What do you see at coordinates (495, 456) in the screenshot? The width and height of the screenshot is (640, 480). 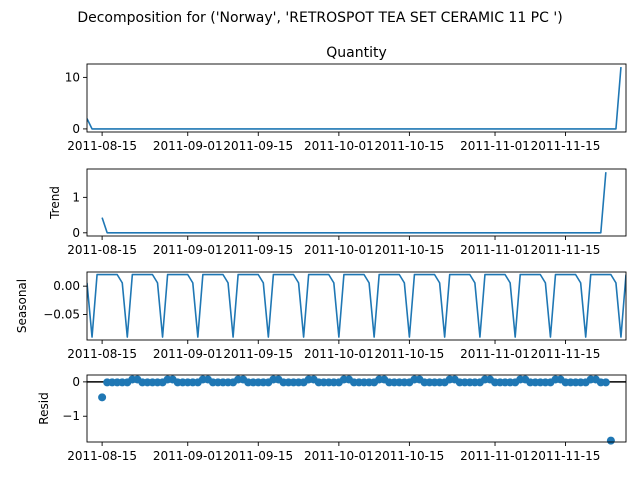 I see `resid-xtick-label: 2011-11-01` at bounding box center [495, 456].